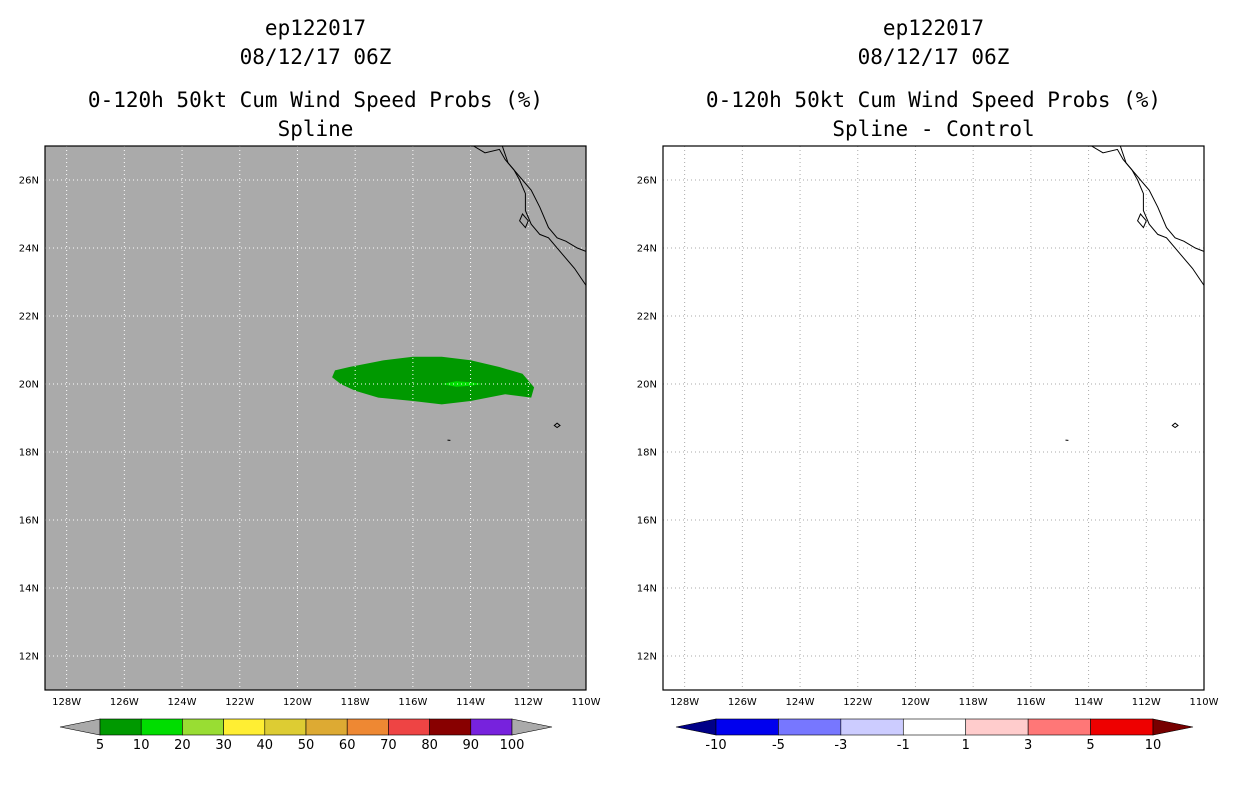 This screenshot has width=1236, height=800. Describe the element at coordinates (347, 745) in the screenshot. I see `colorbar-label: 60` at that location.